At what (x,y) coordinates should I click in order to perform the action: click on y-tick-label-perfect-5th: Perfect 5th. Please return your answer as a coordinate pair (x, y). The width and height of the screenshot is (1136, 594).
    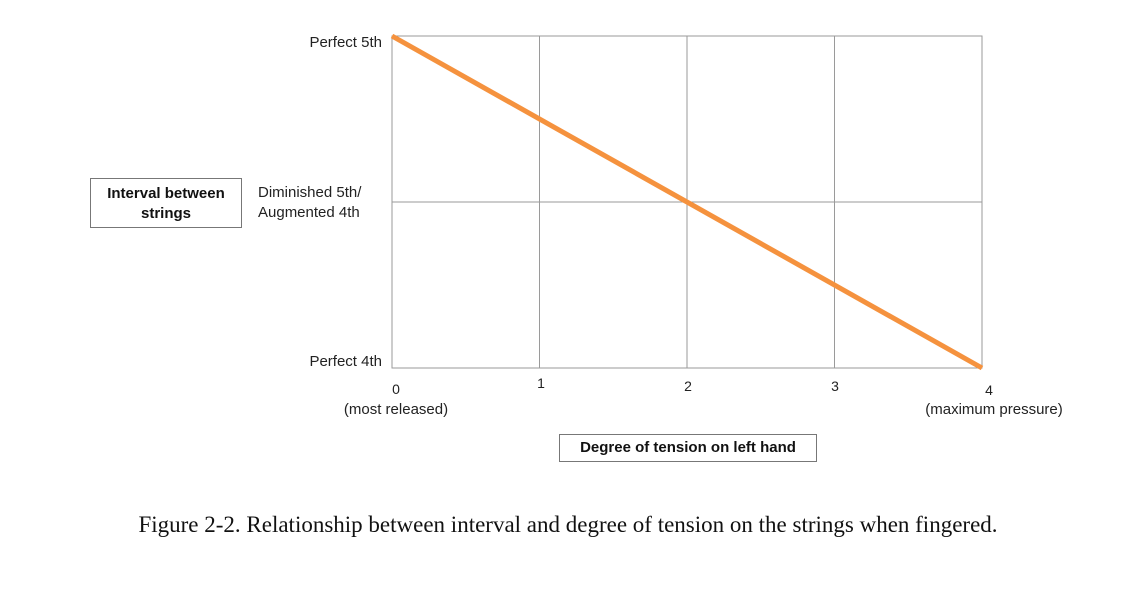
    Looking at the image, I should click on (345, 42).